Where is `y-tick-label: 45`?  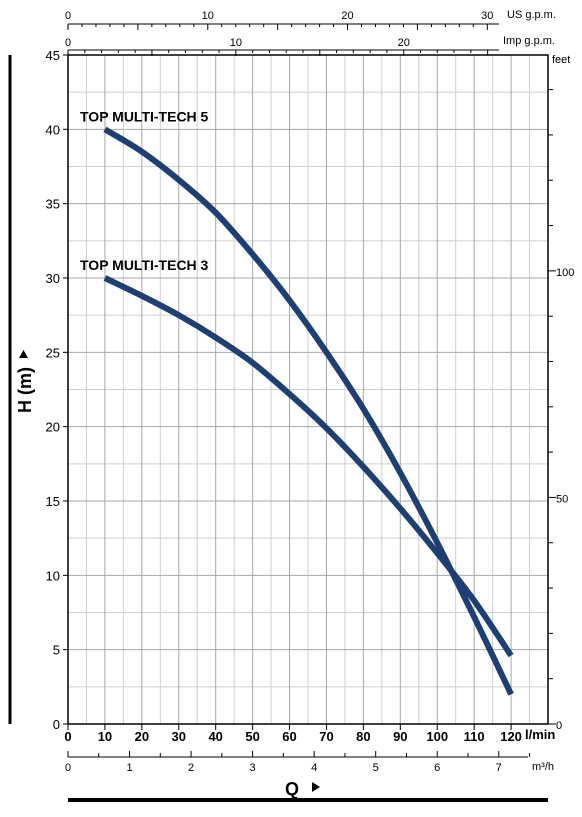
y-tick-label: 45 is located at coordinates (53, 55).